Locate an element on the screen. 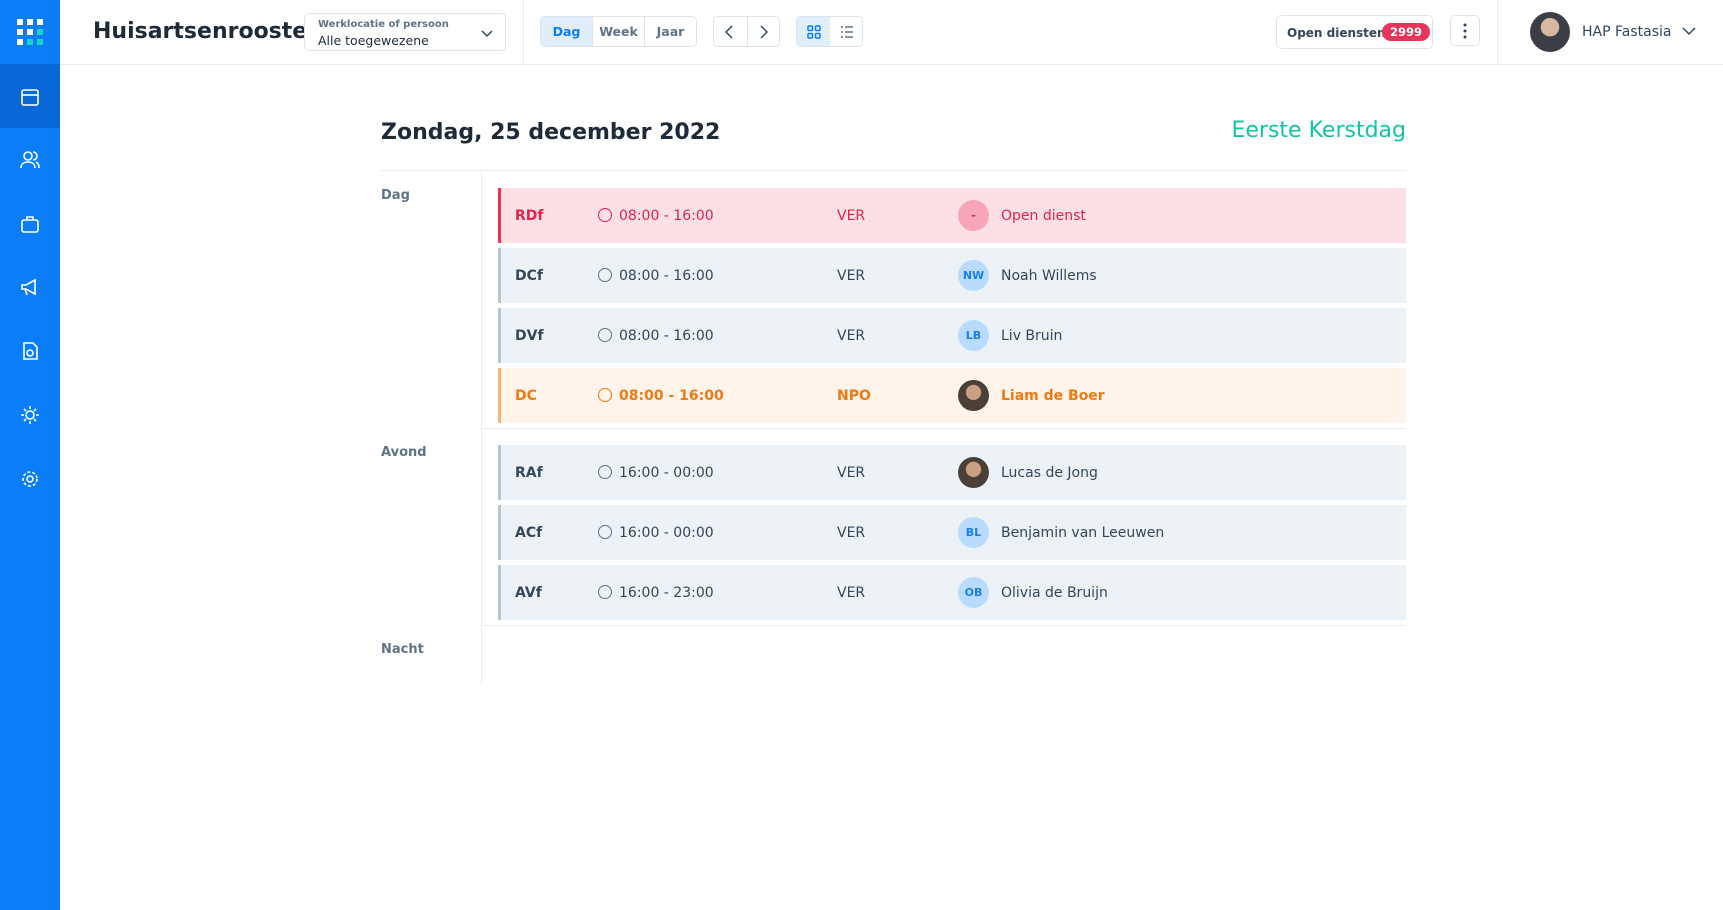 The width and height of the screenshot is (1723, 910). location-select: Werklocatie of persoon Alle toegewezene is located at coordinates (405, 32).